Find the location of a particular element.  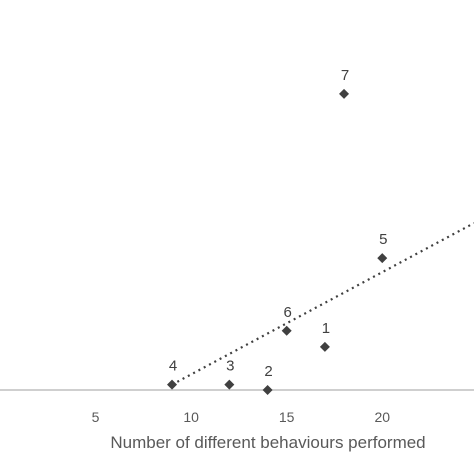

x-tick-label-15: 15 is located at coordinates (287, 417).